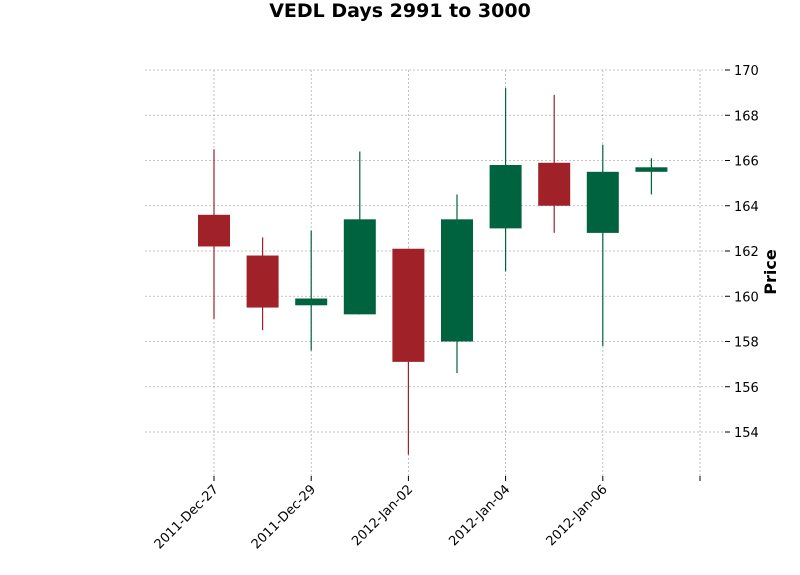  What do you see at coordinates (746, 433) in the screenshot?
I see `y-tick-label: 154` at bounding box center [746, 433].